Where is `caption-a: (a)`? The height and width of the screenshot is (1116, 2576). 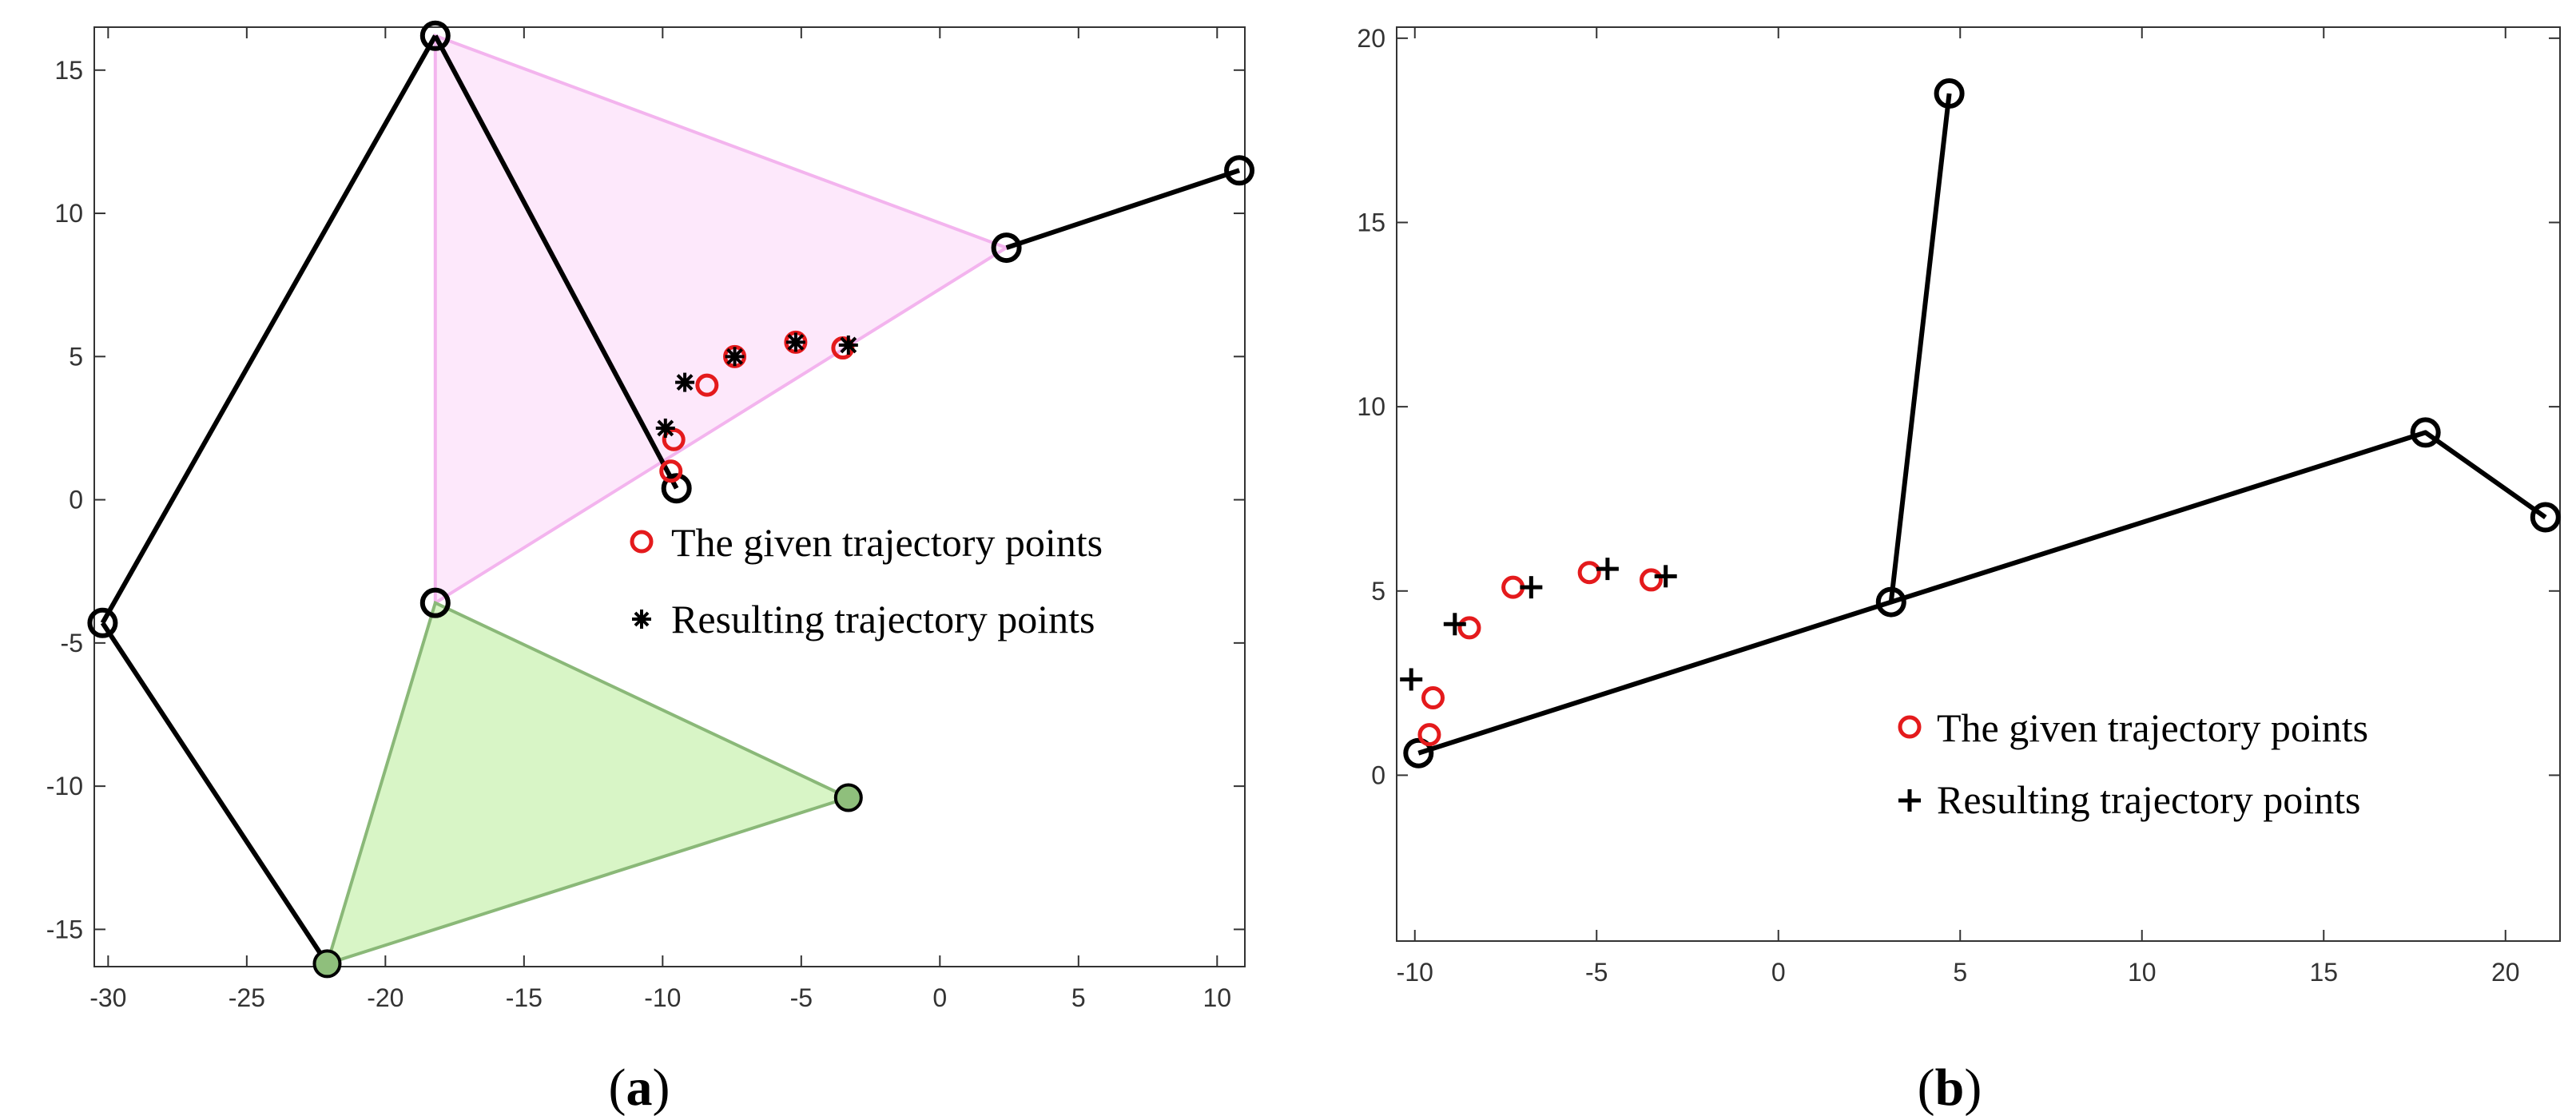
caption-a: (a) is located at coordinates (639, 1087).